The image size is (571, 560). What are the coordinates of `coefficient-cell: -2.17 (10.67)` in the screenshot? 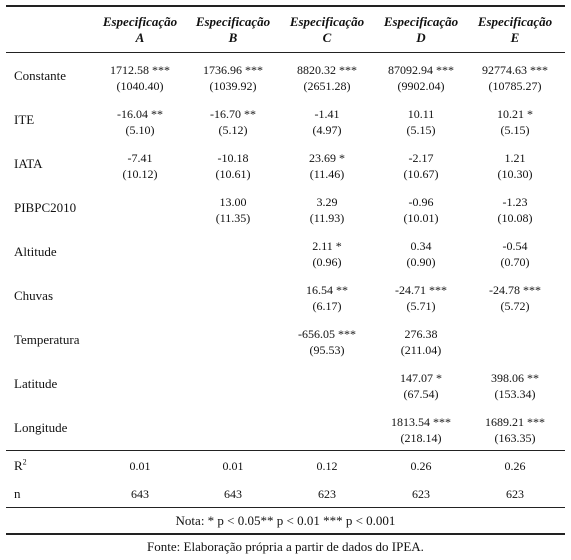 It's located at (421, 166).